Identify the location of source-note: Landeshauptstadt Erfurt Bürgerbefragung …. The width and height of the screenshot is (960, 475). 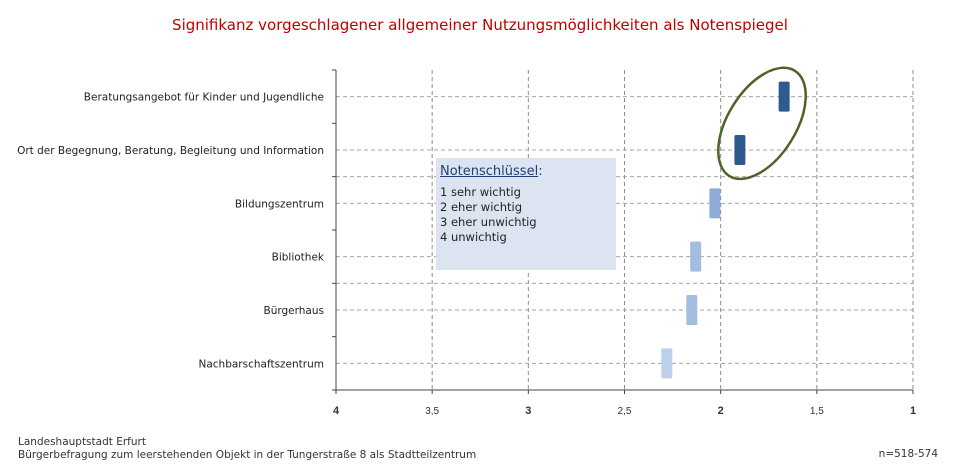
(247, 449).